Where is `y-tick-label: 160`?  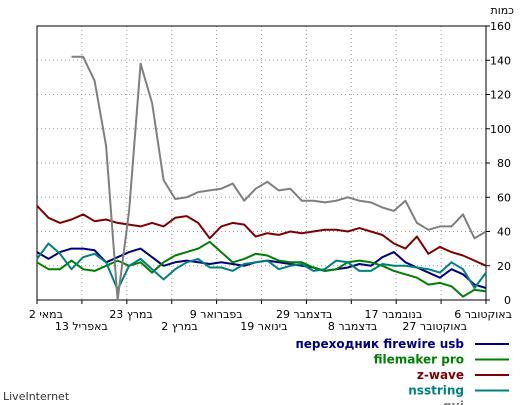
y-tick-label: 160 is located at coordinates (500, 26).